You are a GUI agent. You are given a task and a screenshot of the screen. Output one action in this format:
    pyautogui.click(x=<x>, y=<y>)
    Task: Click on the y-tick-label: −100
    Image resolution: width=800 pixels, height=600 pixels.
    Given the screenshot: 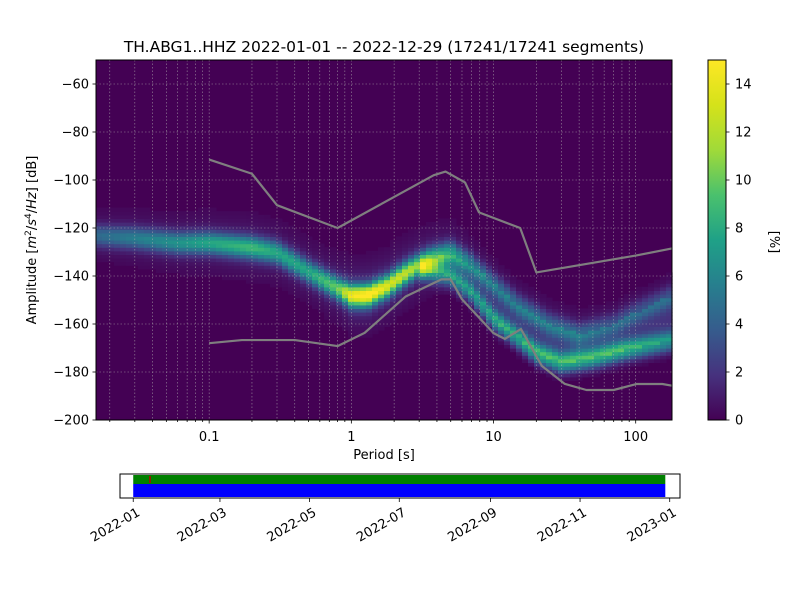 What is the action you would take?
    pyautogui.click(x=71, y=181)
    